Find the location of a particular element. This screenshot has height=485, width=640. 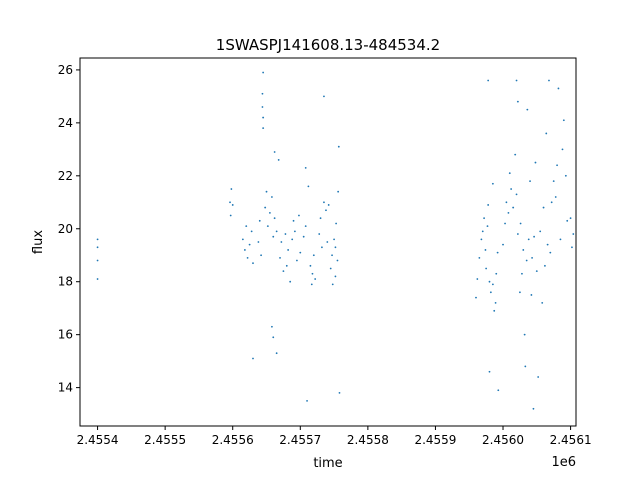

x-tick-label: 2.4557 is located at coordinates (300, 440).